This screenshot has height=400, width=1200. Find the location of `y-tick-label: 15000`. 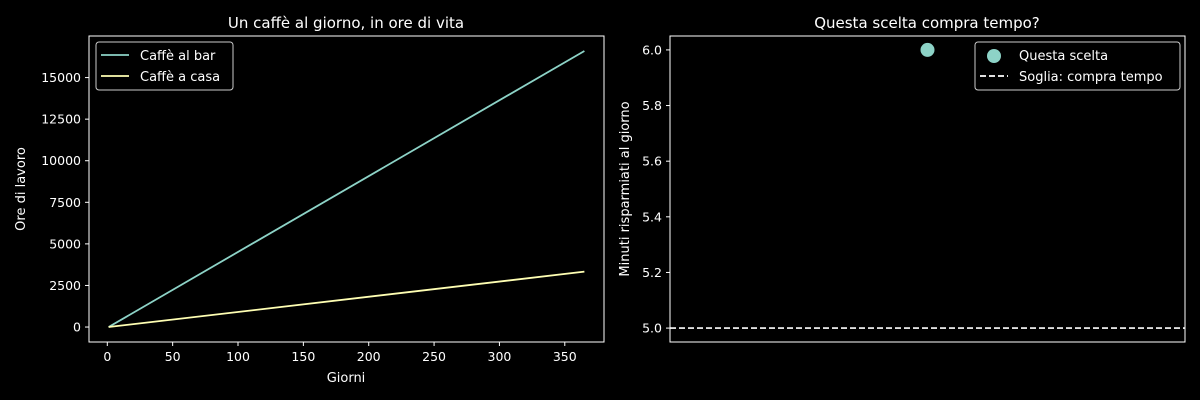

y-tick-label: 15000 is located at coordinates (61, 77).